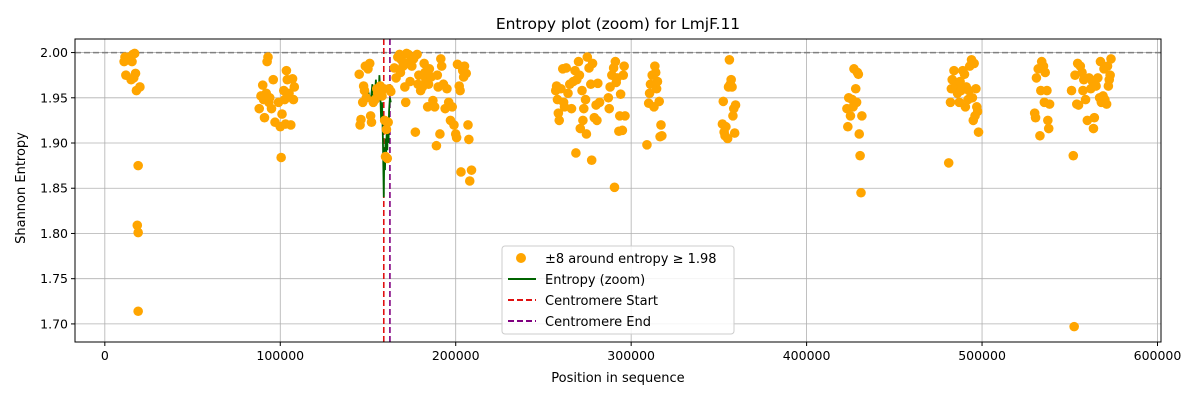 The image size is (1200, 400). Describe the element at coordinates (631, 355) in the screenshot. I see `x-tick-label: 300000` at that location.